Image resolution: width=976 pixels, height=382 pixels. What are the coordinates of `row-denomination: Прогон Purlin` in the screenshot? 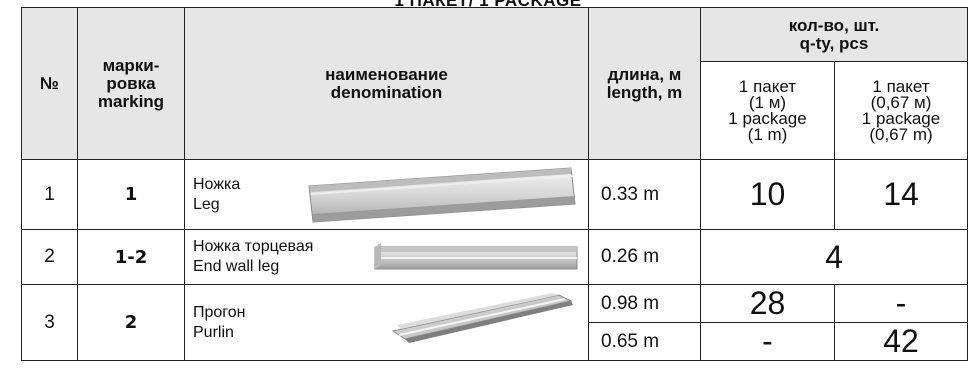 It's located at (386, 322).